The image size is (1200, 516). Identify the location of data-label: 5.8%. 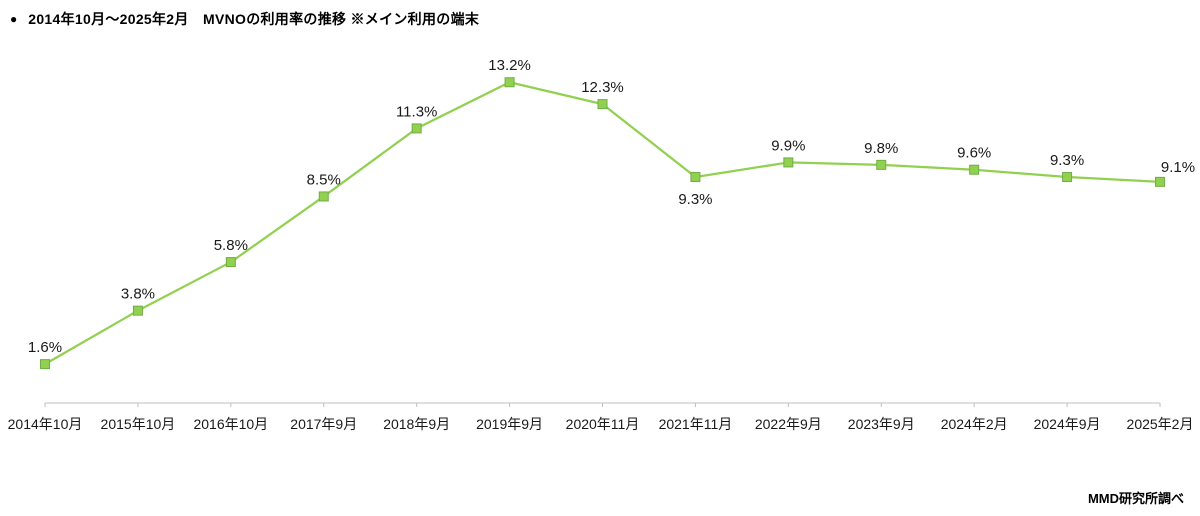
(231, 245).